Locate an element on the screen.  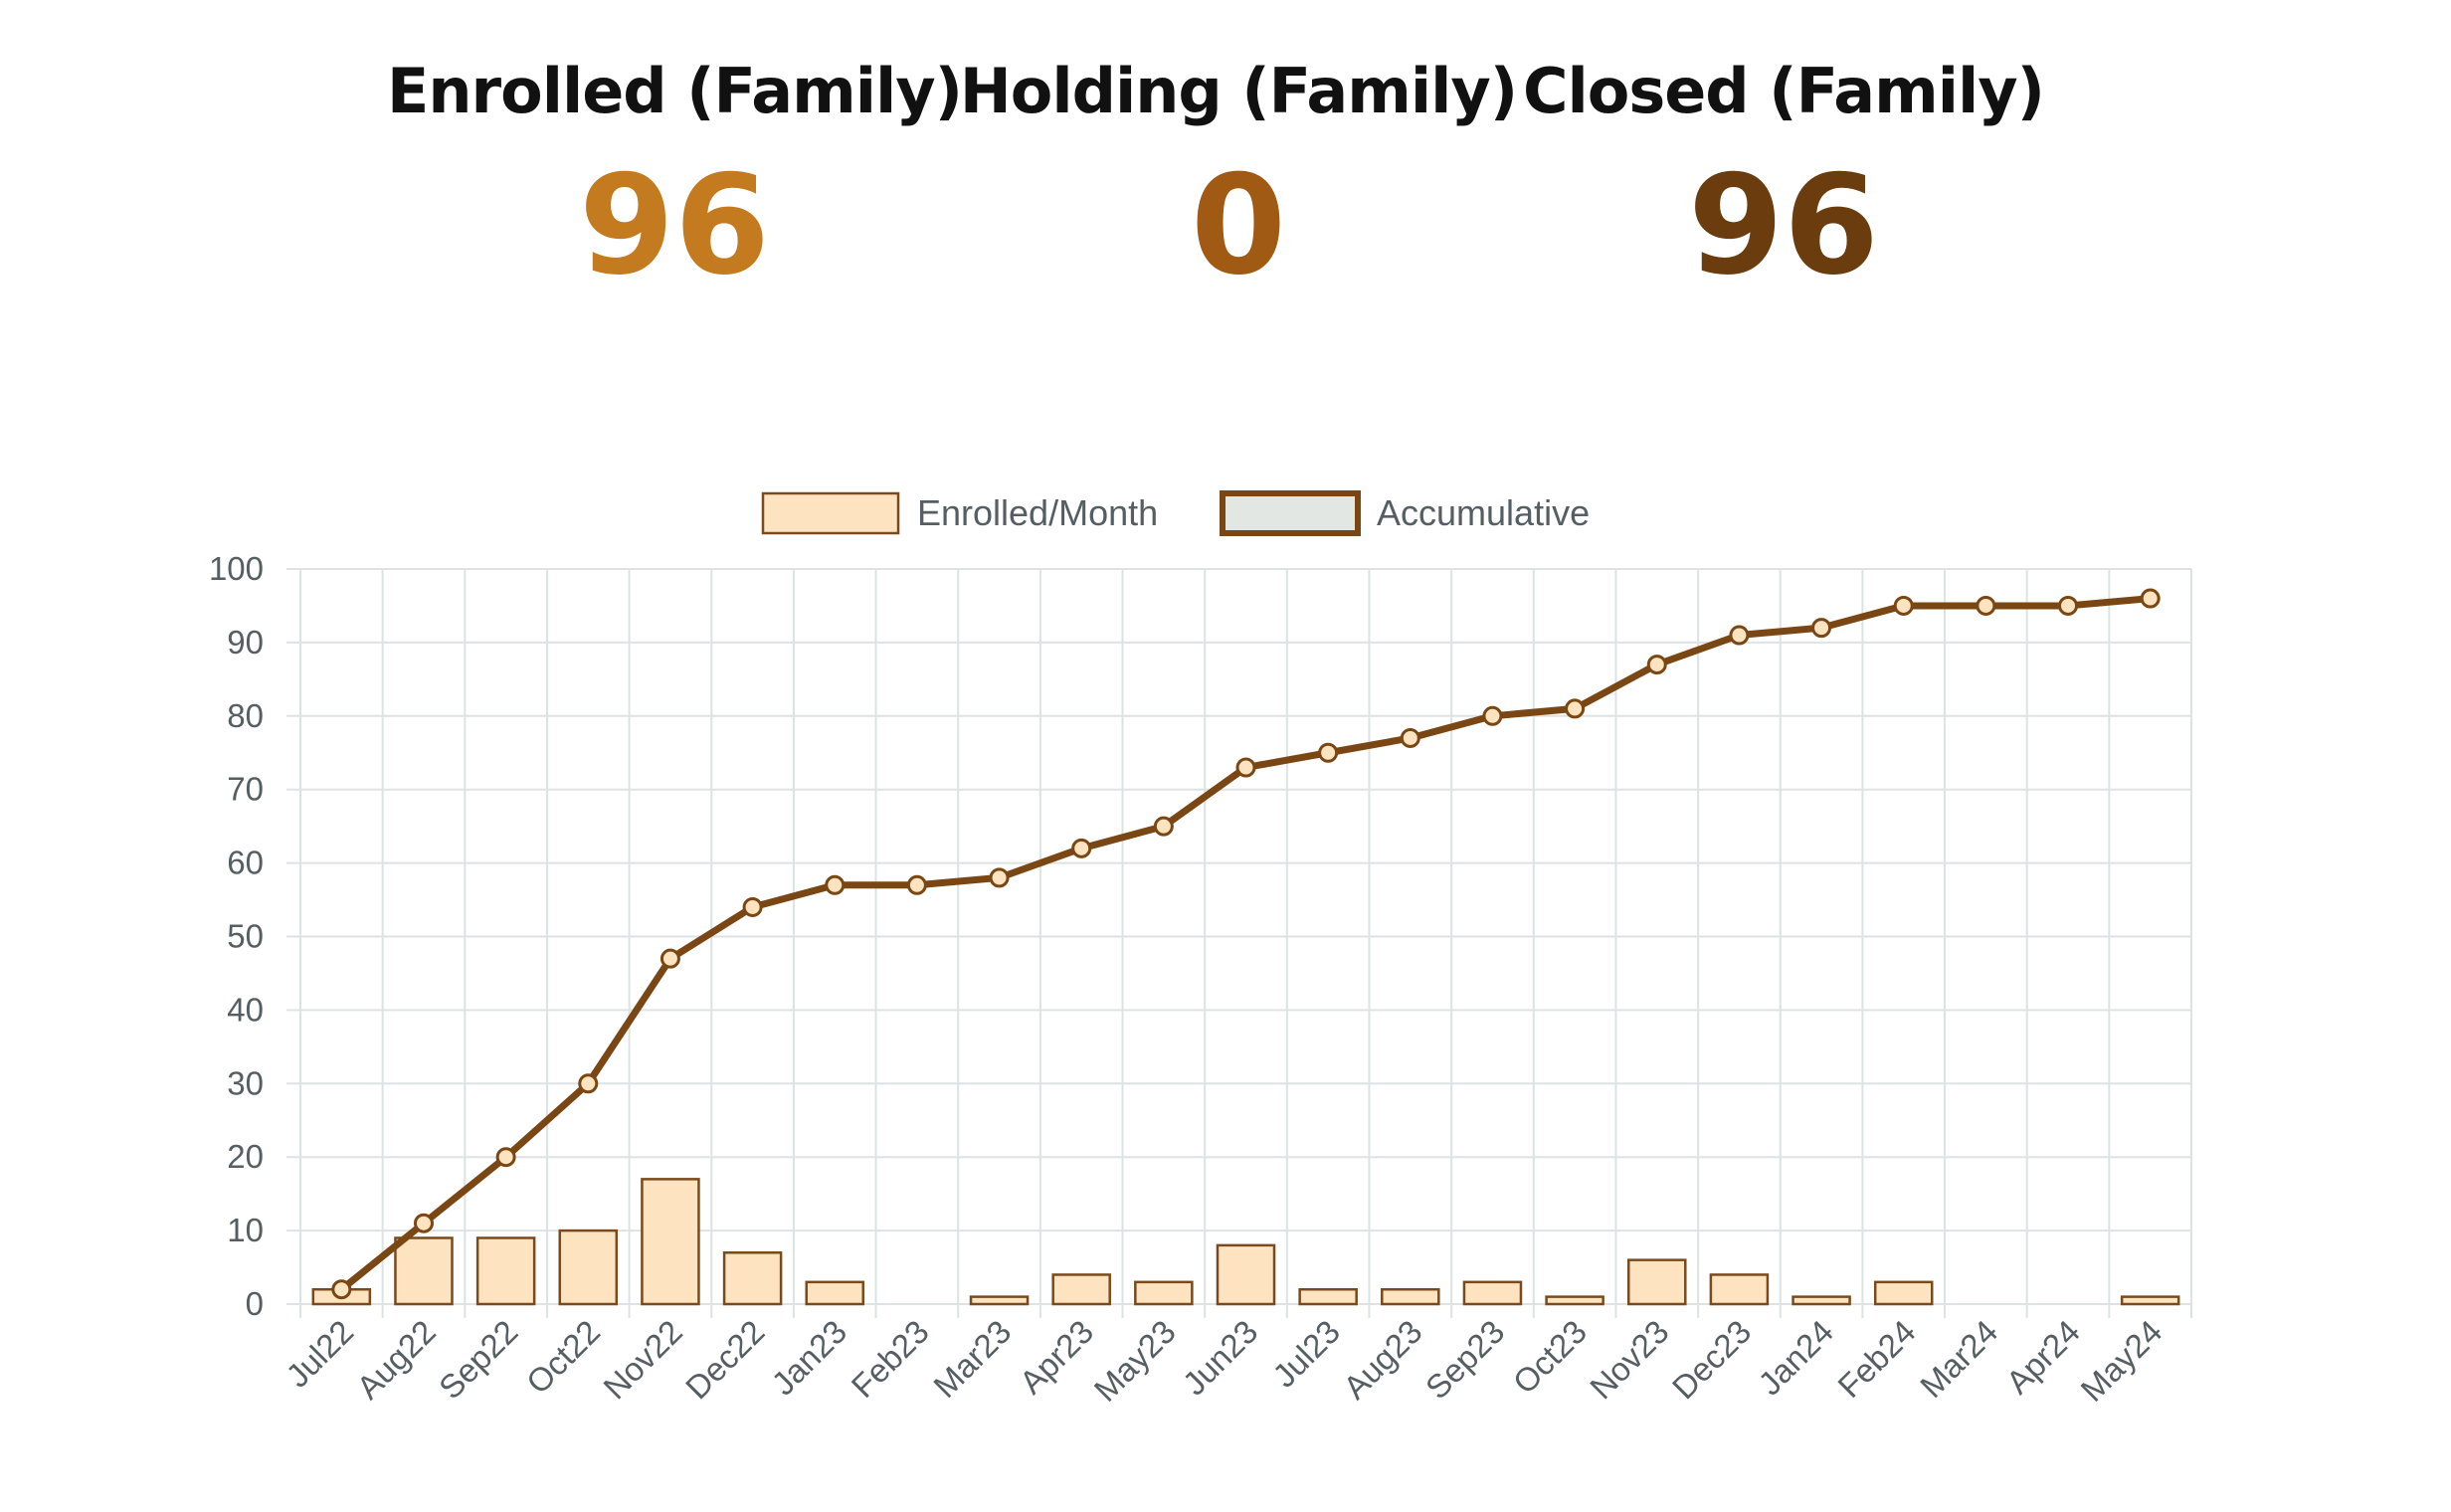
point-Jan23 is located at coordinates (835, 884).